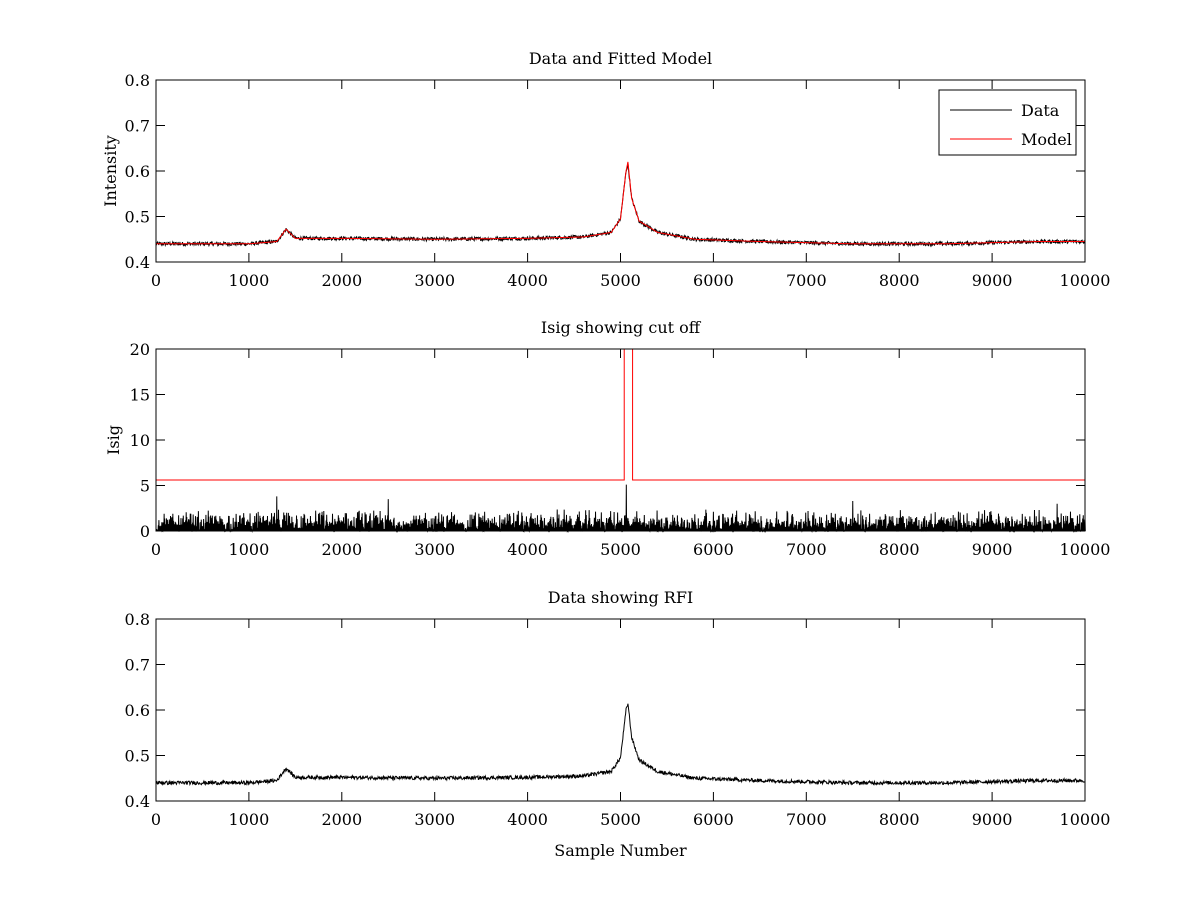 This screenshot has height=900, width=1200. I want to click on y-tick-label: 15, so click(140, 395).